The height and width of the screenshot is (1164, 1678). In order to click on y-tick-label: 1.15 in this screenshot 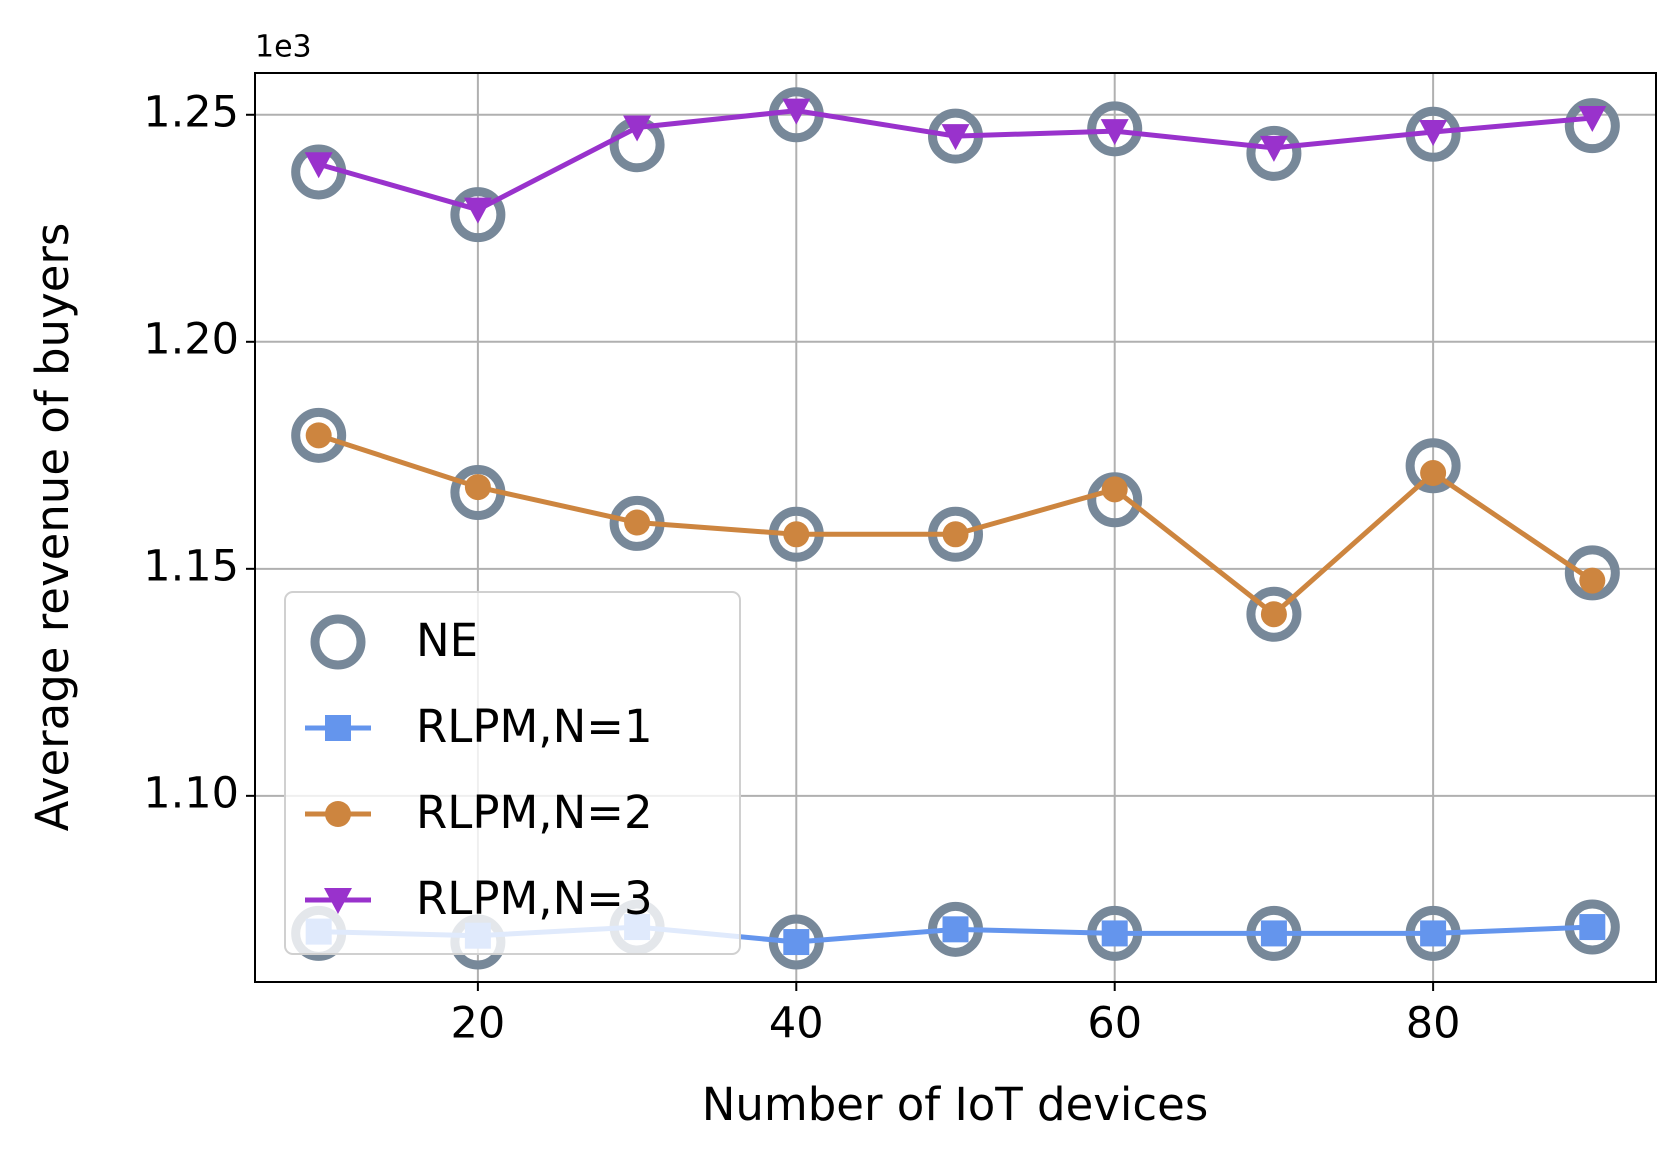, I will do `click(191, 566)`.